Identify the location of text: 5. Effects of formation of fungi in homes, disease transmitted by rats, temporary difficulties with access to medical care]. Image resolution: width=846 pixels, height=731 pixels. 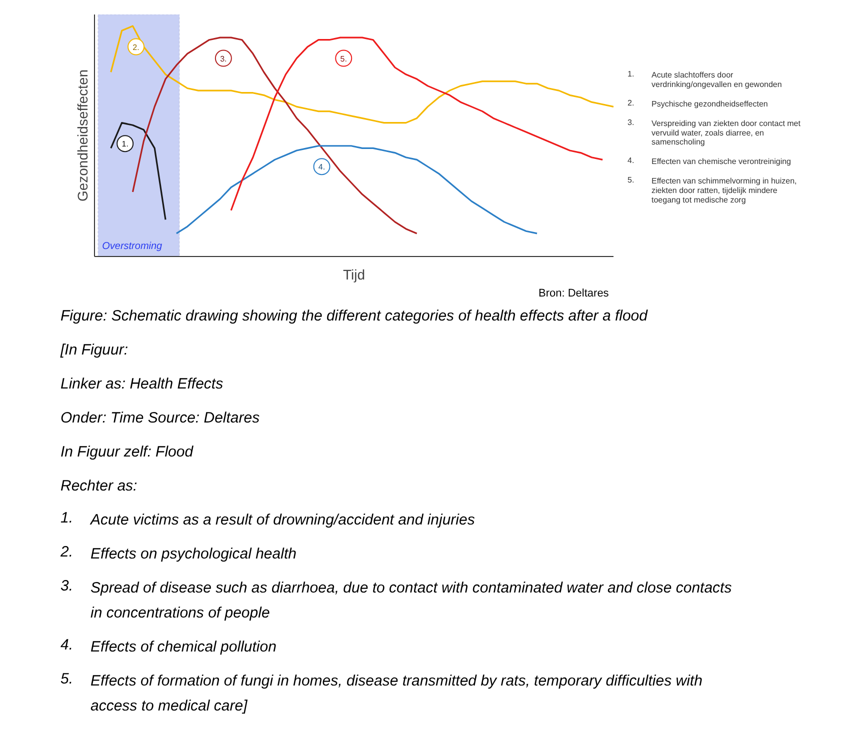
(381, 692).